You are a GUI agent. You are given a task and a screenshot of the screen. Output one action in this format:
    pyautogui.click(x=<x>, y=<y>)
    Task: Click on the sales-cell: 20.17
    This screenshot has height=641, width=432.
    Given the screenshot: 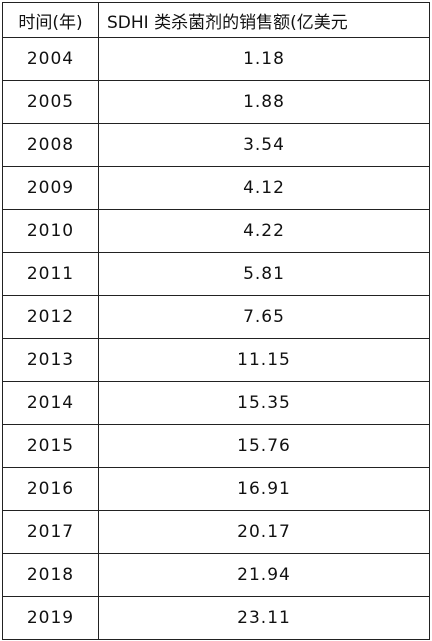 What is the action you would take?
    pyautogui.click(x=264, y=532)
    